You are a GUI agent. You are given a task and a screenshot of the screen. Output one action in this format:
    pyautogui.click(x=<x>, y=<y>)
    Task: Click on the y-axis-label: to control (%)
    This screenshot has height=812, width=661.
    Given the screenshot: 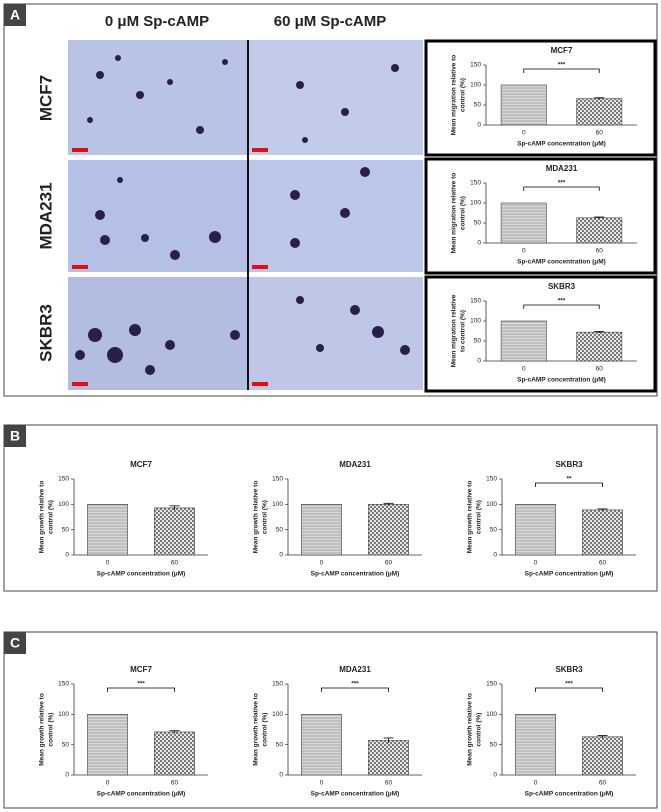 What is the action you would take?
    pyautogui.click(x=463, y=331)
    